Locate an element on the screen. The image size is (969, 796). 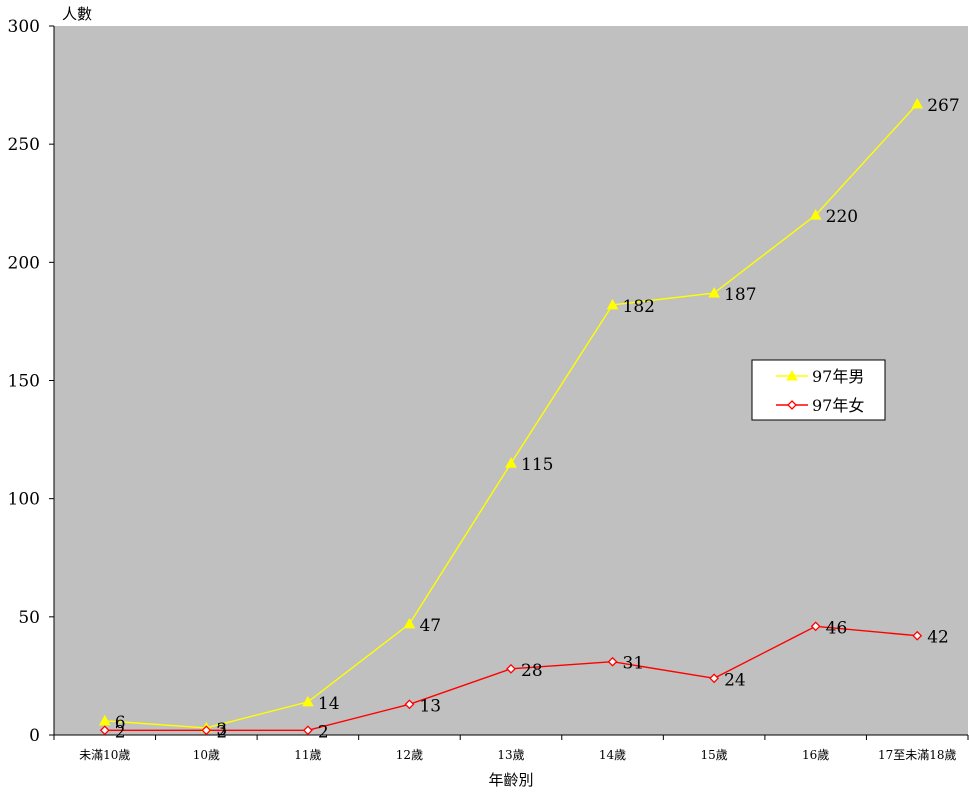
data-label: 187 is located at coordinates (740, 295).